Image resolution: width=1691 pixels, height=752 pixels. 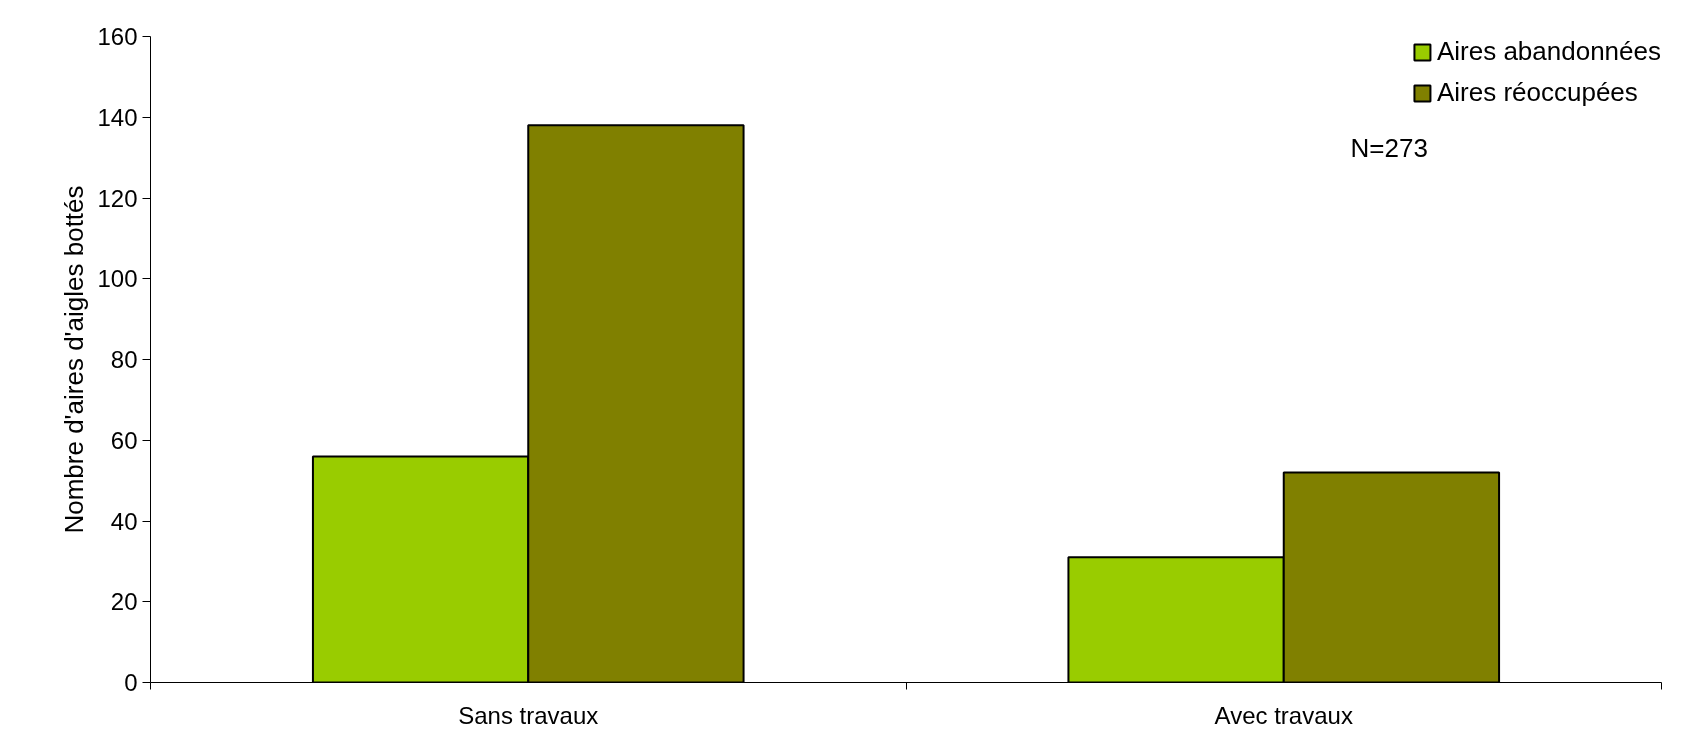 What do you see at coordinates (131, 682) in the screenshot?
I see `y-tick-label: 0` at bounding box center [131, 682].